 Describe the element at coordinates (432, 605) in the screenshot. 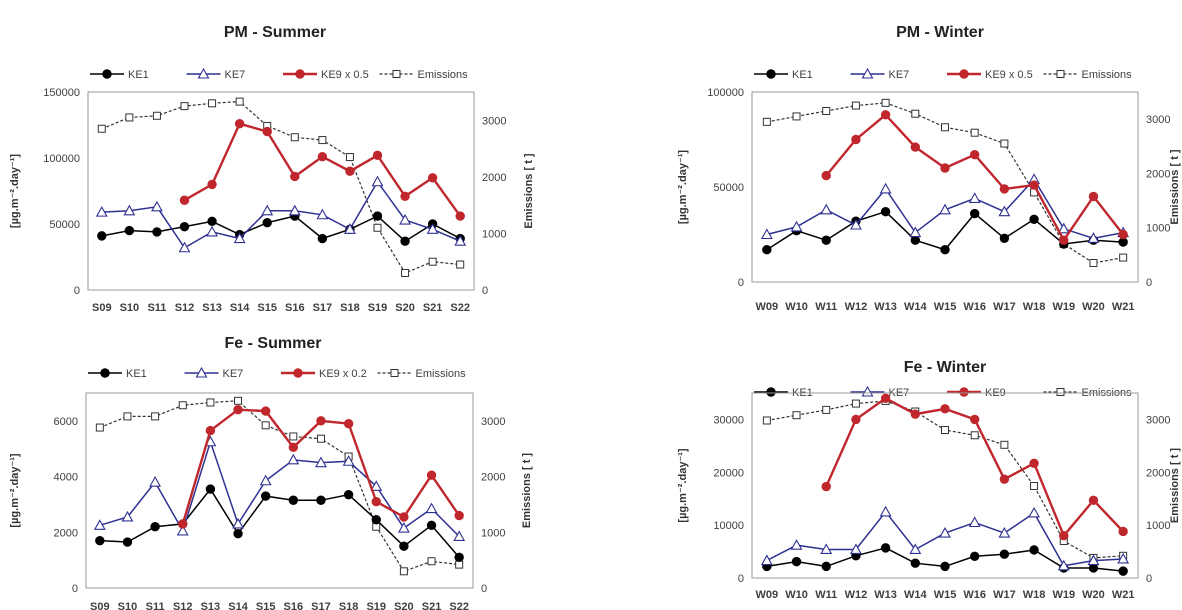

I see `x-tick-label: S21` at that location.